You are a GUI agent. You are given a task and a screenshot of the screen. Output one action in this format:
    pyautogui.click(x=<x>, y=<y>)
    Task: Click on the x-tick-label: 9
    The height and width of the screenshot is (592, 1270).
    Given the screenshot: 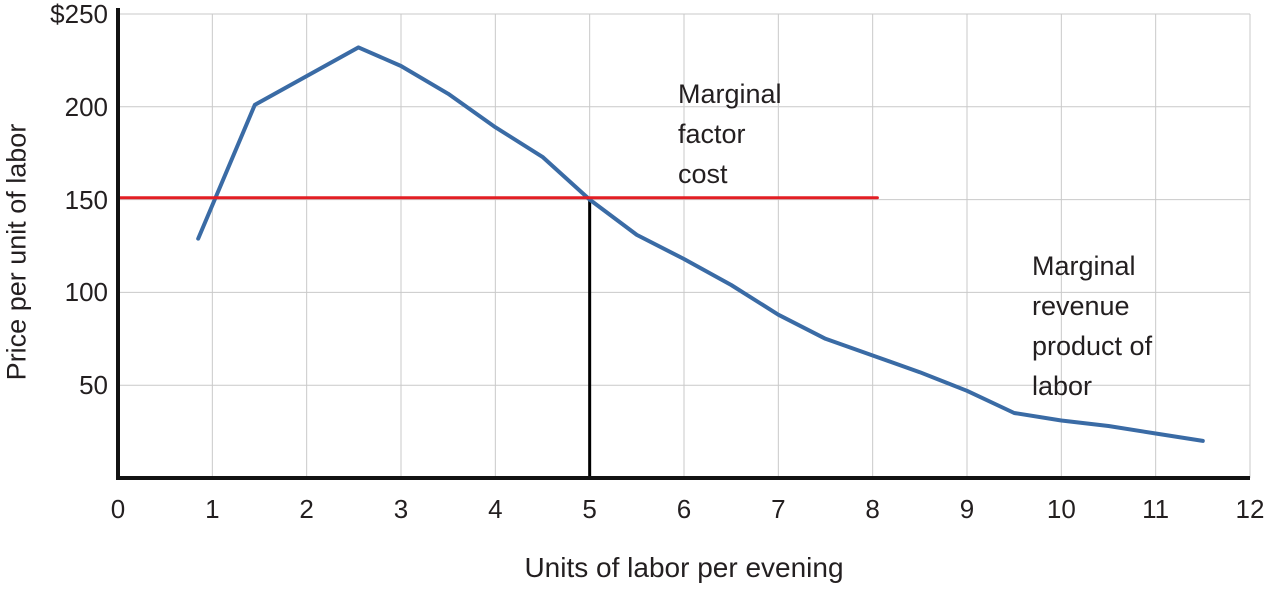 What is the action you would take?
    pyautogui.click(x=967, y=509)
    